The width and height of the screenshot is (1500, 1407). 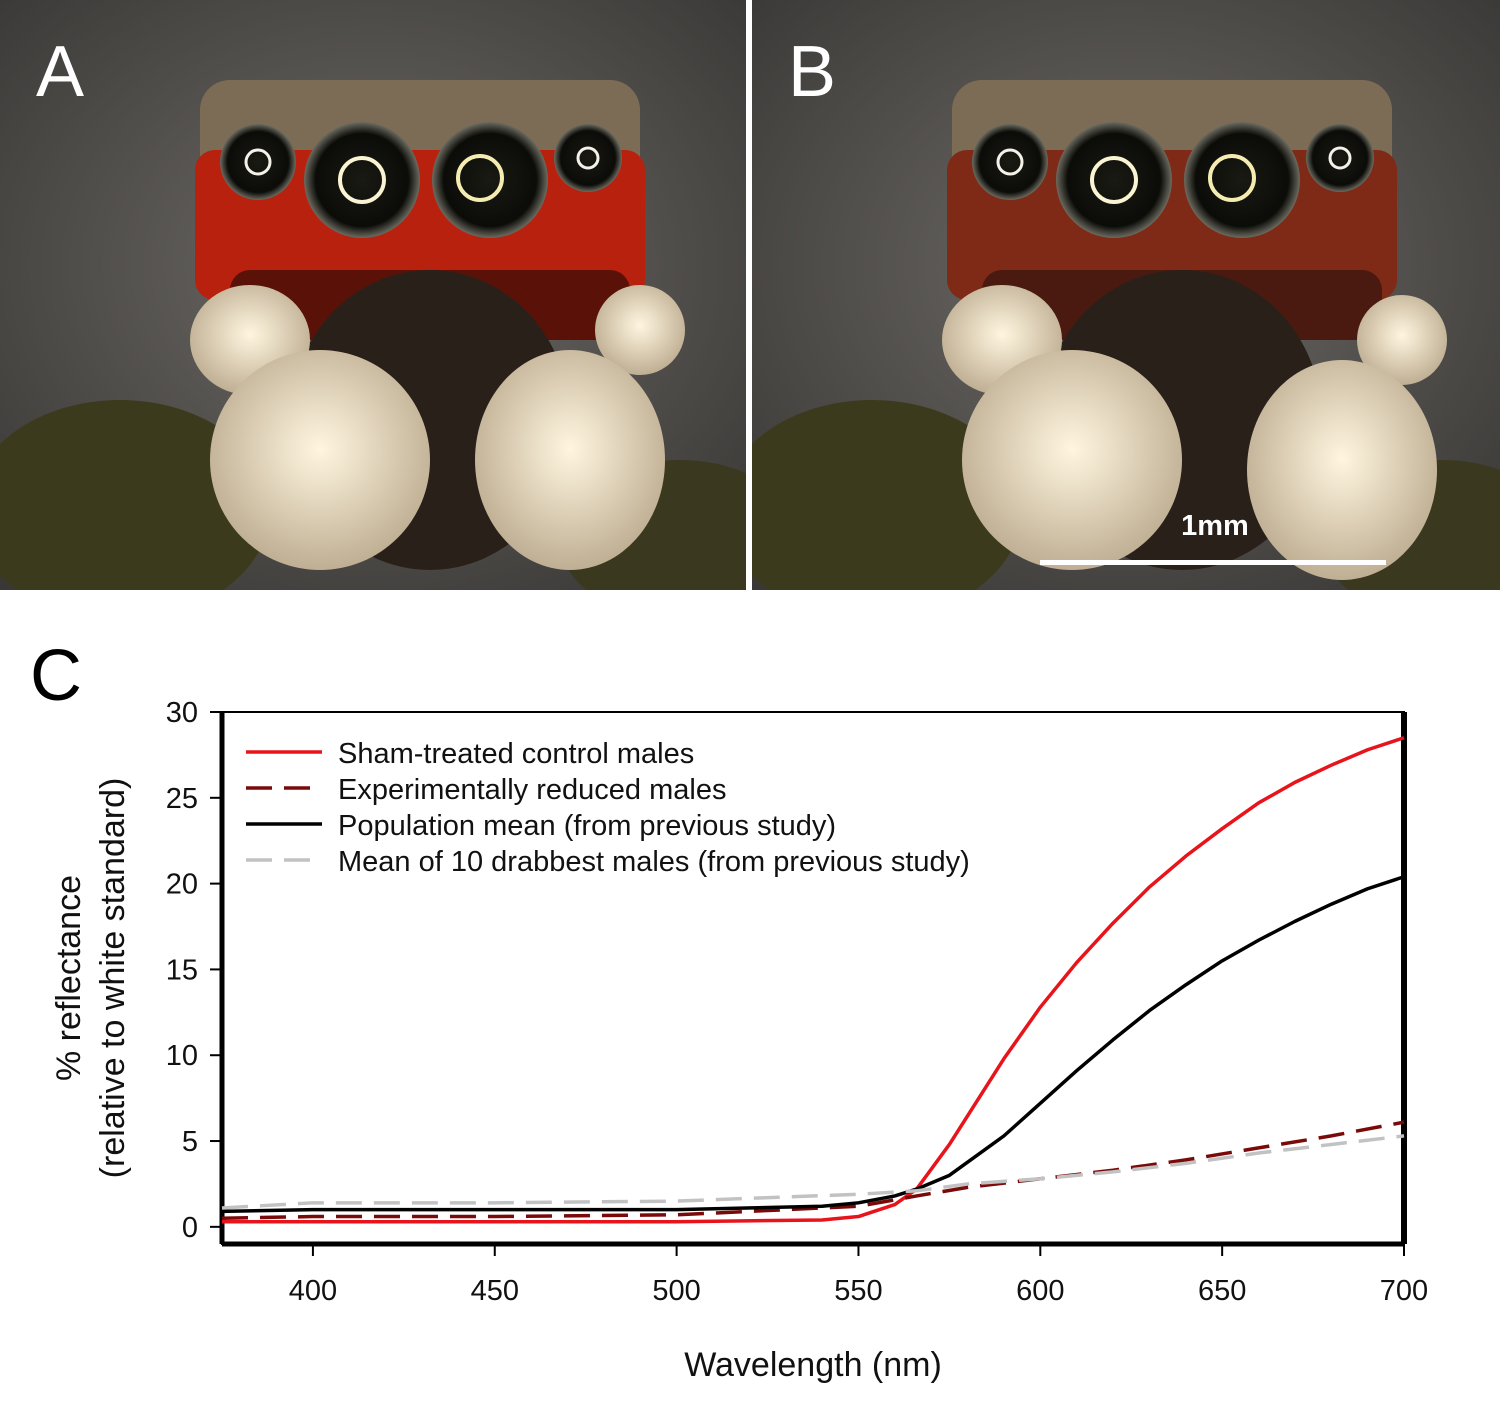 I want to click on y-tick-label: 25, so click(x=182, y=799).